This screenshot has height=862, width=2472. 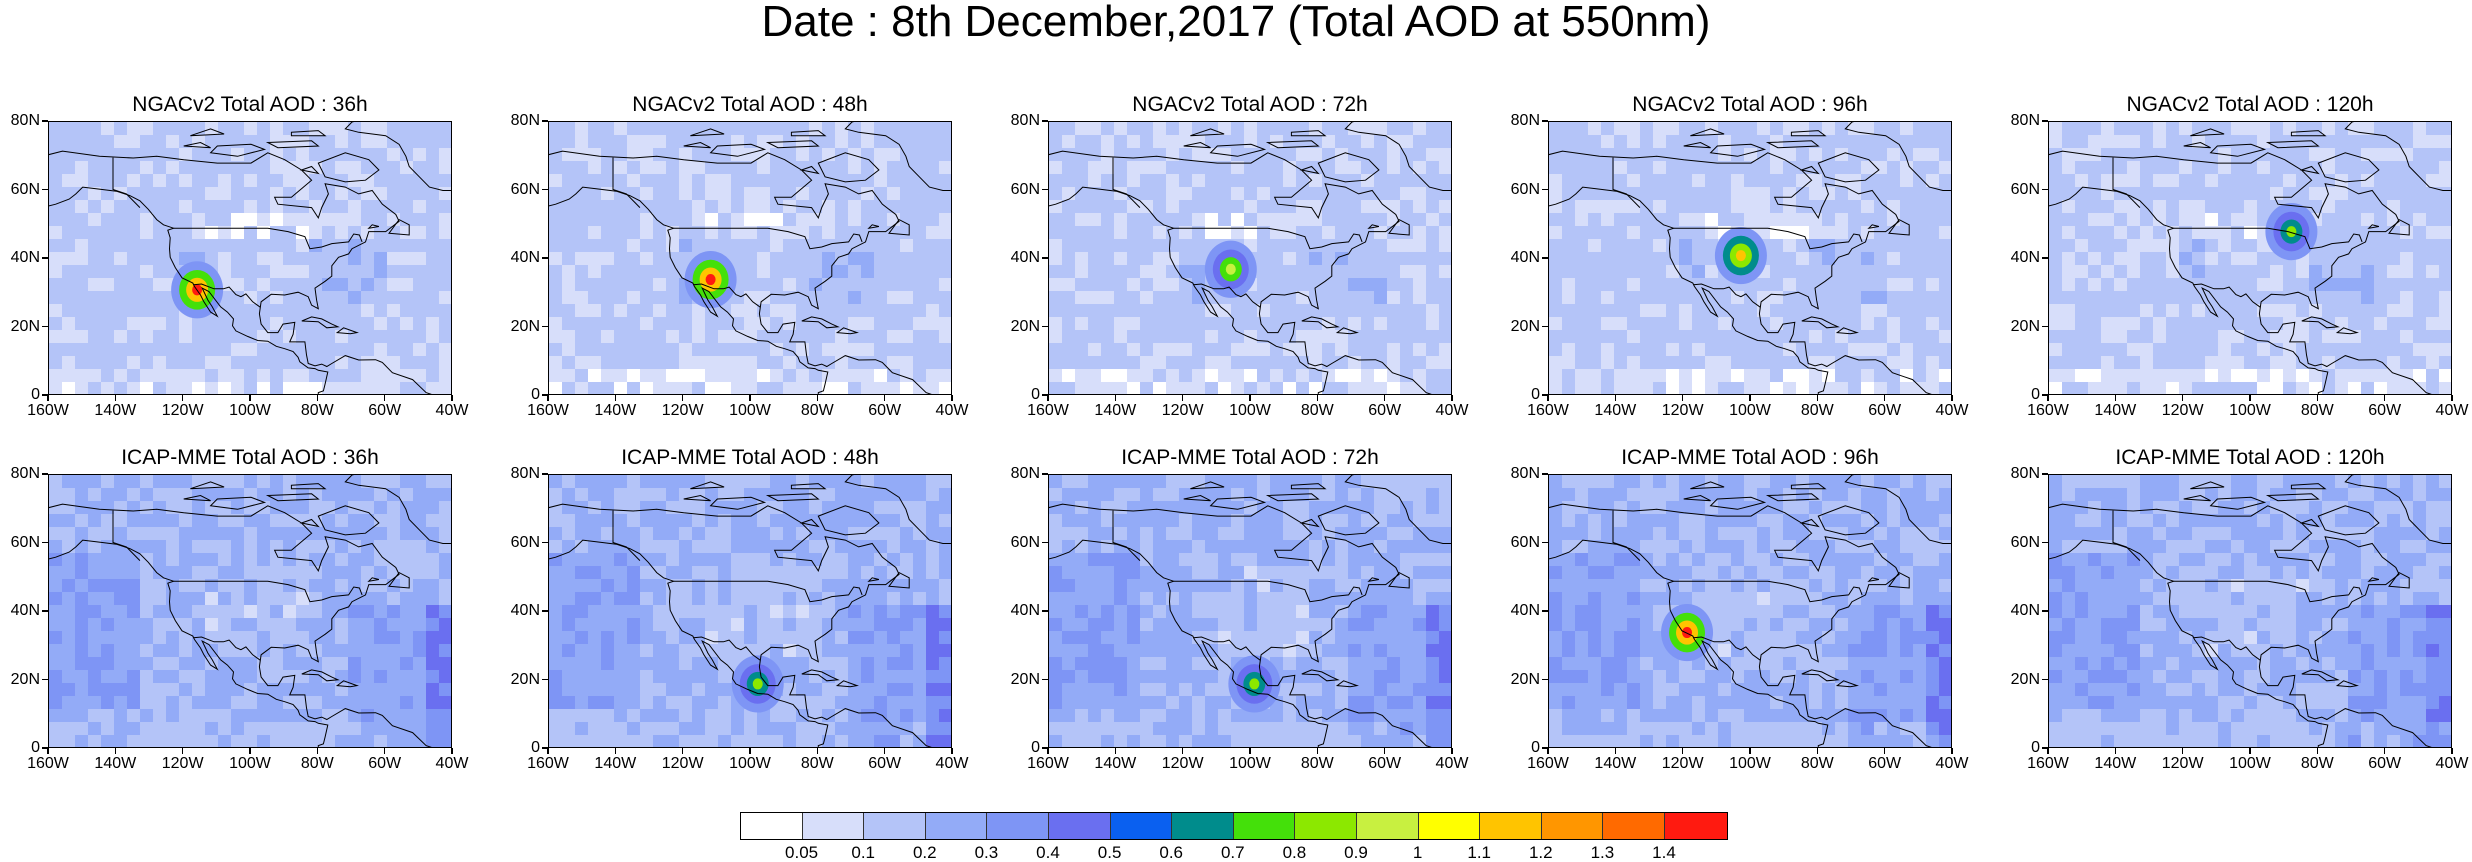 What do you see at coordinates (45, 474) in the screenshot?
I see `lat-tick` at bounding box center [45, 474].